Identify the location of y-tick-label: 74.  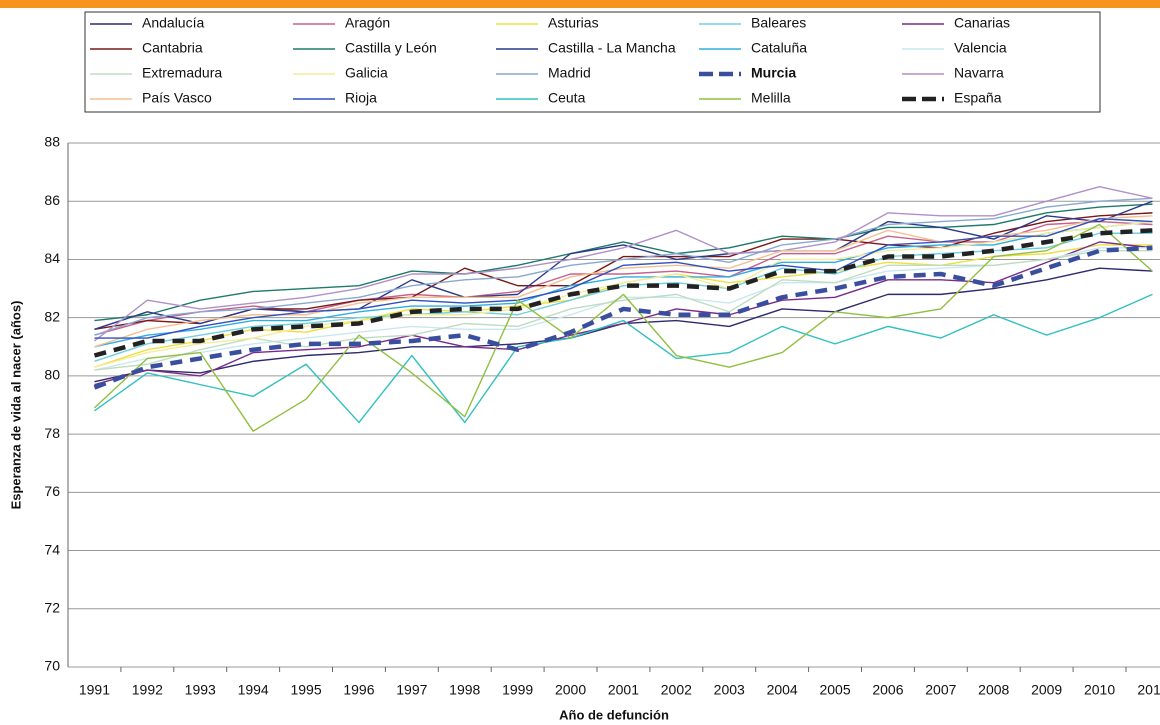
(52, 549).